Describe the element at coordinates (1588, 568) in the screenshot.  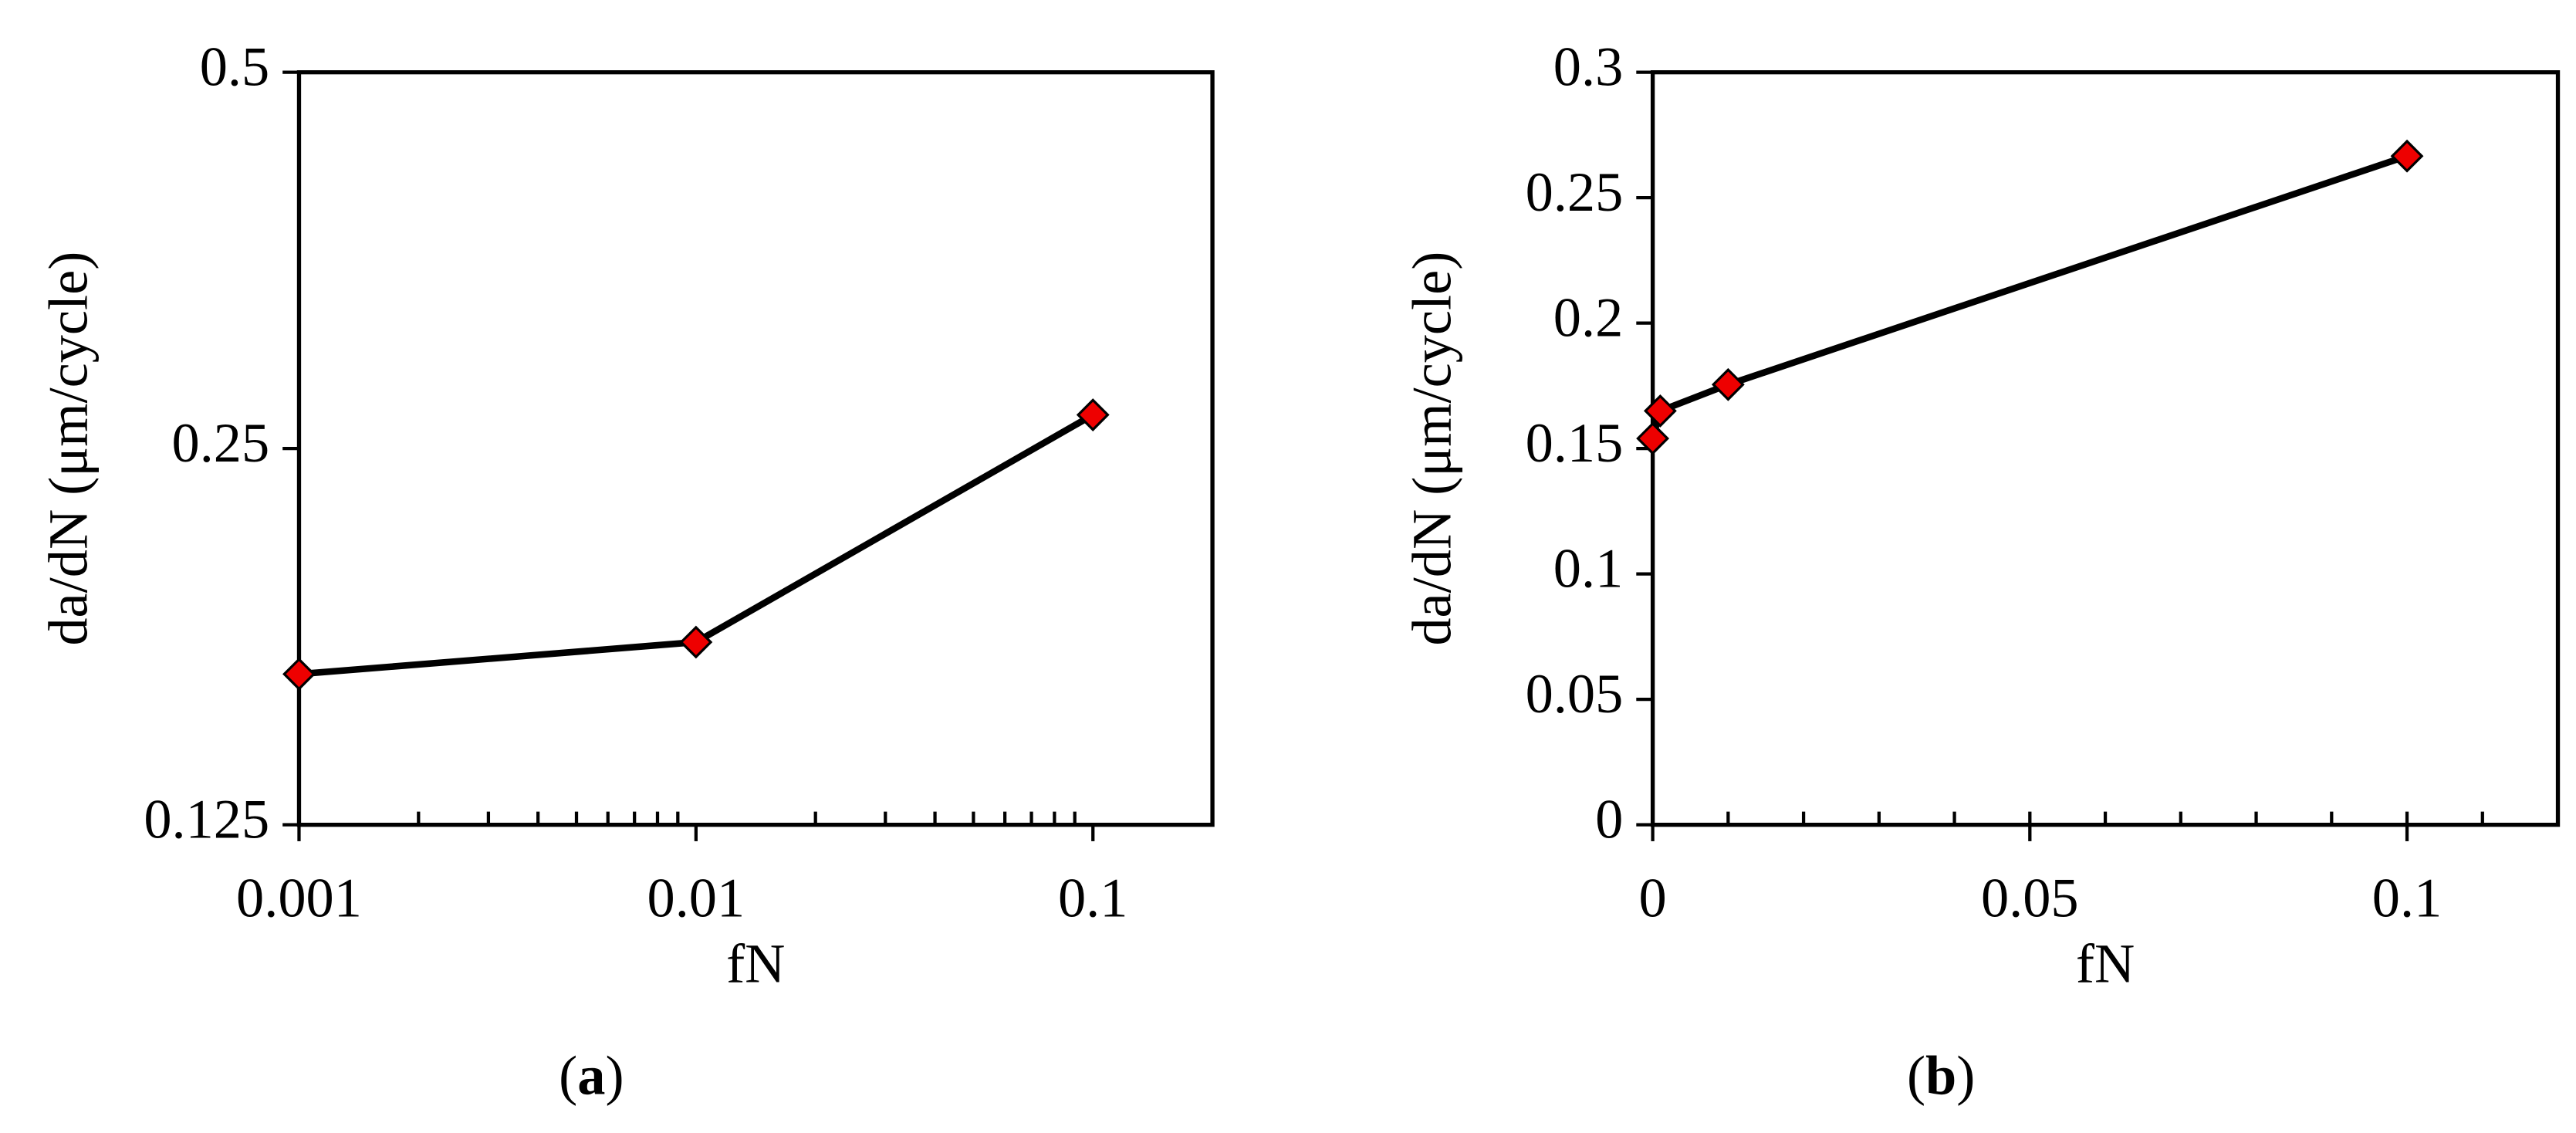
I see `y-tick-label: 0.1` at that location.